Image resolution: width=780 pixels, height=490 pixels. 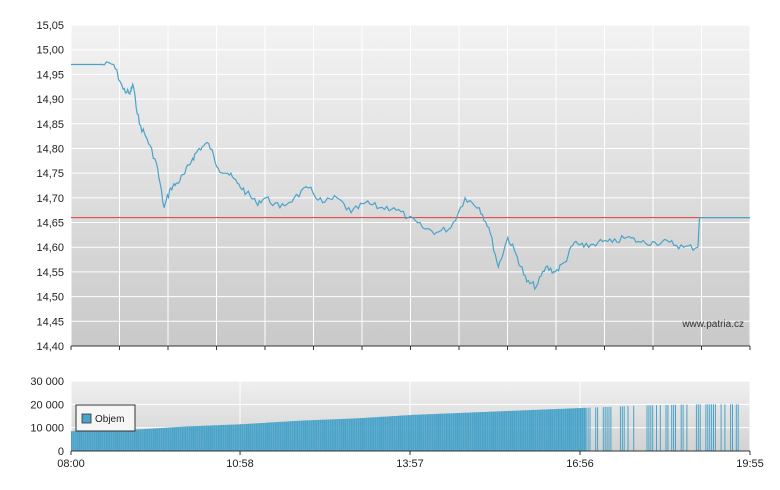 I want to click on price-y-tick-label: 14,60, so click(x=50, y=248).